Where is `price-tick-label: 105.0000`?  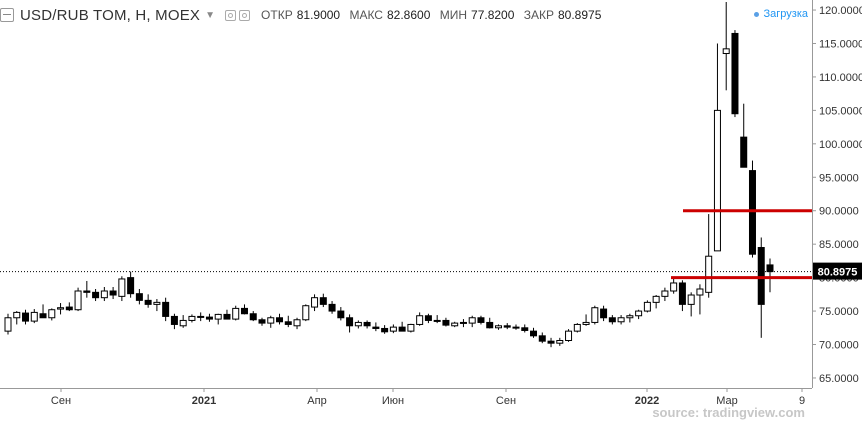
price-tick-label: 105.0000 is located at coordinates (840, 111).